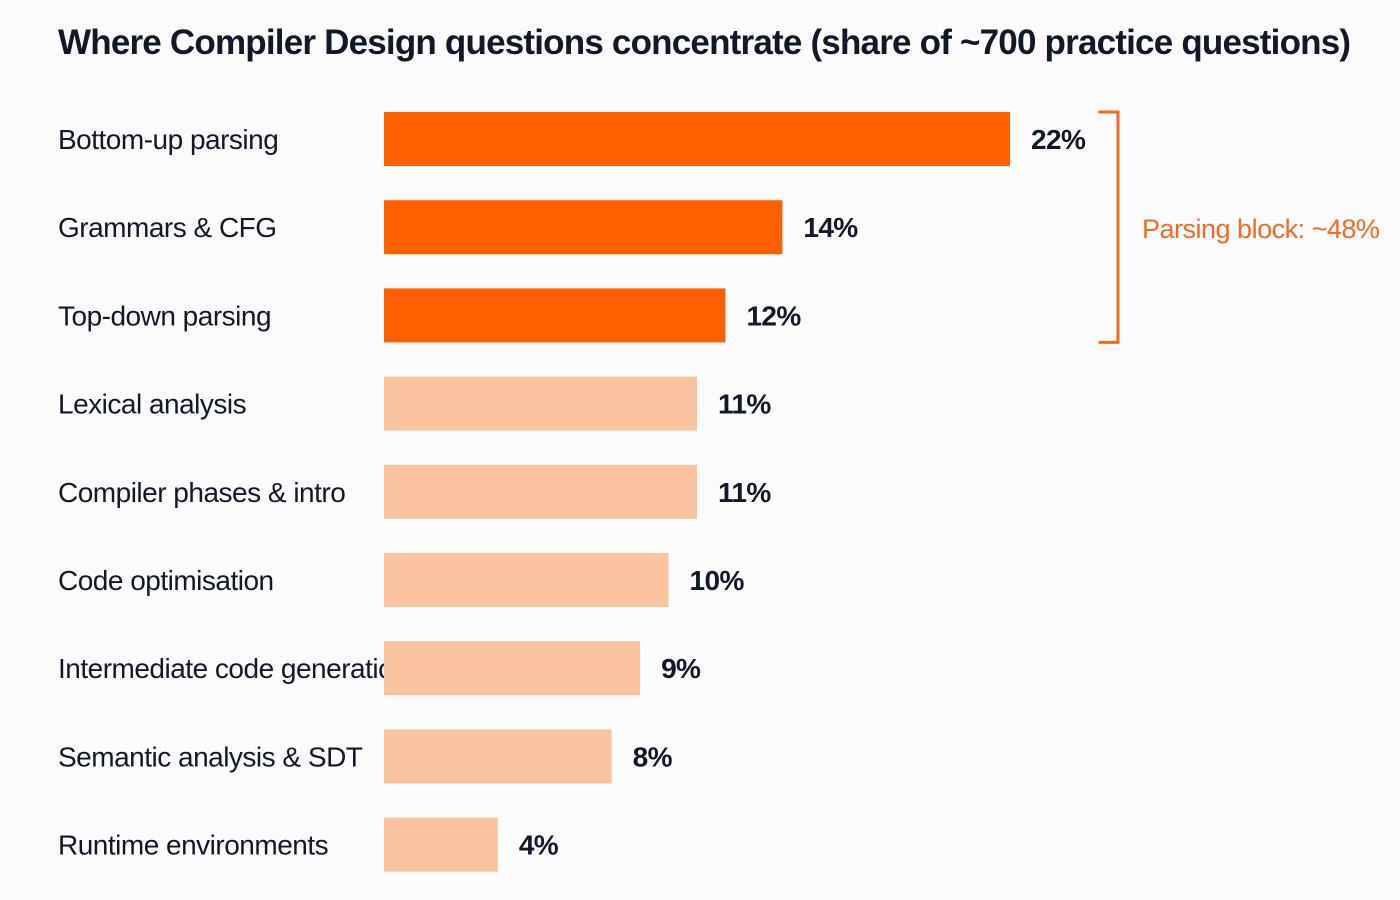  Describe the element at coordinates (697, 139) in the screenshot. I see `bar-bottom-up-parsing` at that location.